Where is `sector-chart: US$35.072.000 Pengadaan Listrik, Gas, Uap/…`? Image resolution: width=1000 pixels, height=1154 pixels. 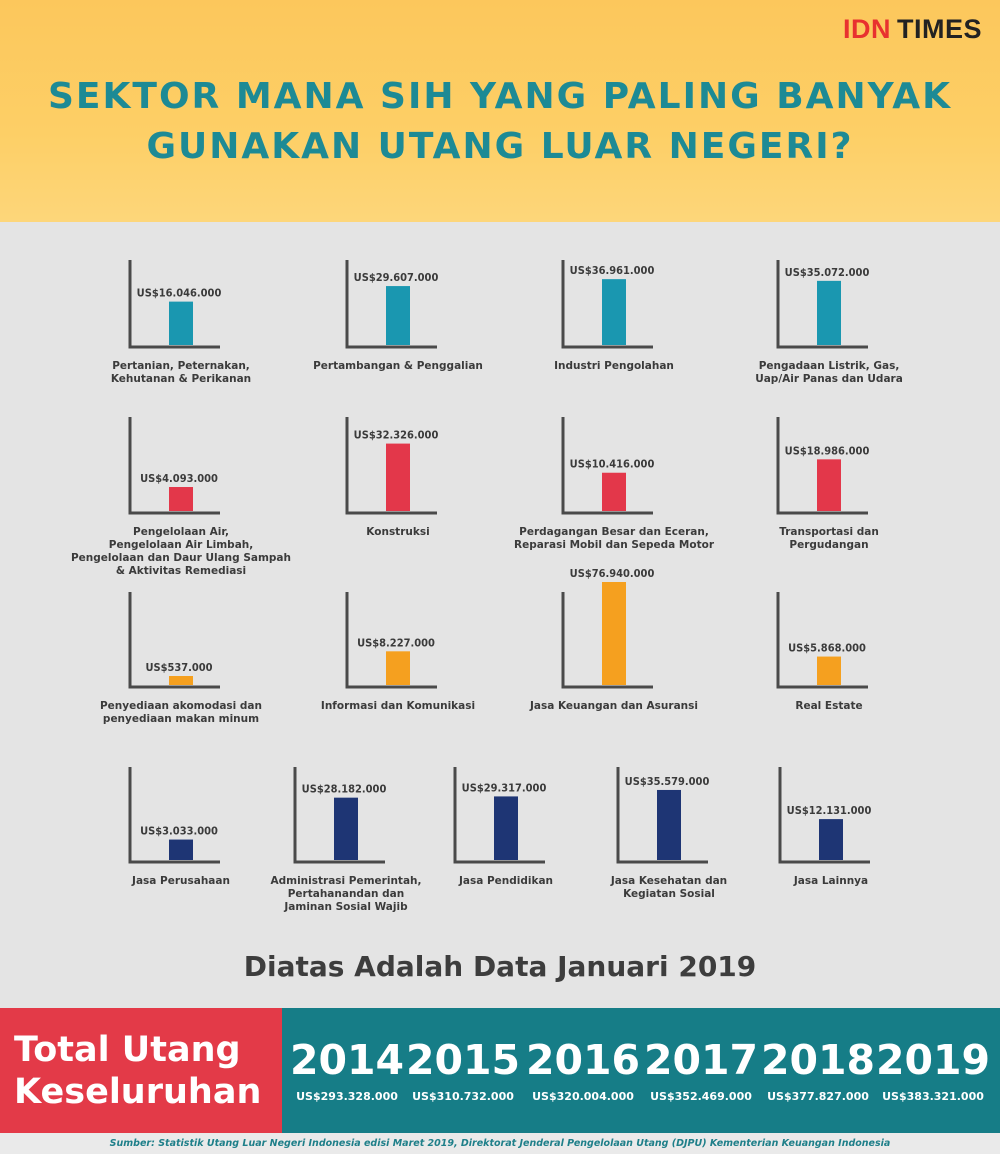
sector-chart: US$35.072.000 Pengadaan Listrik, Gas, Uap/… is located at coordinates (829, 322).